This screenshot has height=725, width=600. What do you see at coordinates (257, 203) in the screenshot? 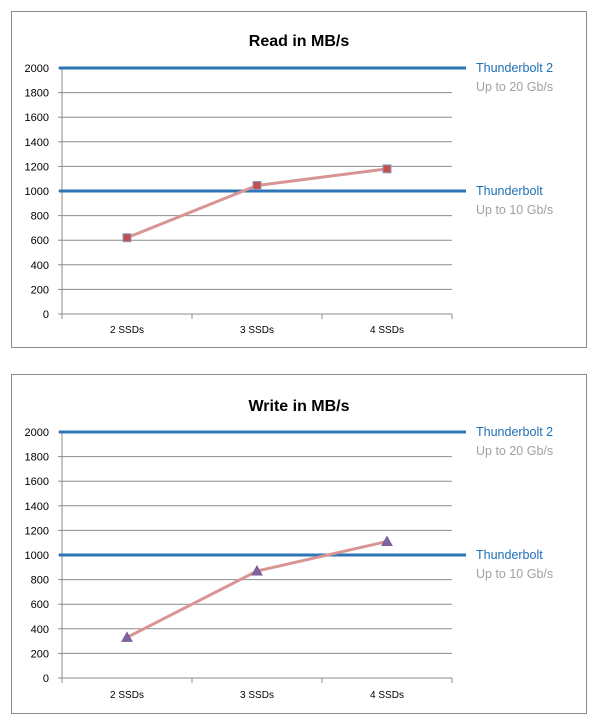
I see `series-line` at bounding box center [257, 203].